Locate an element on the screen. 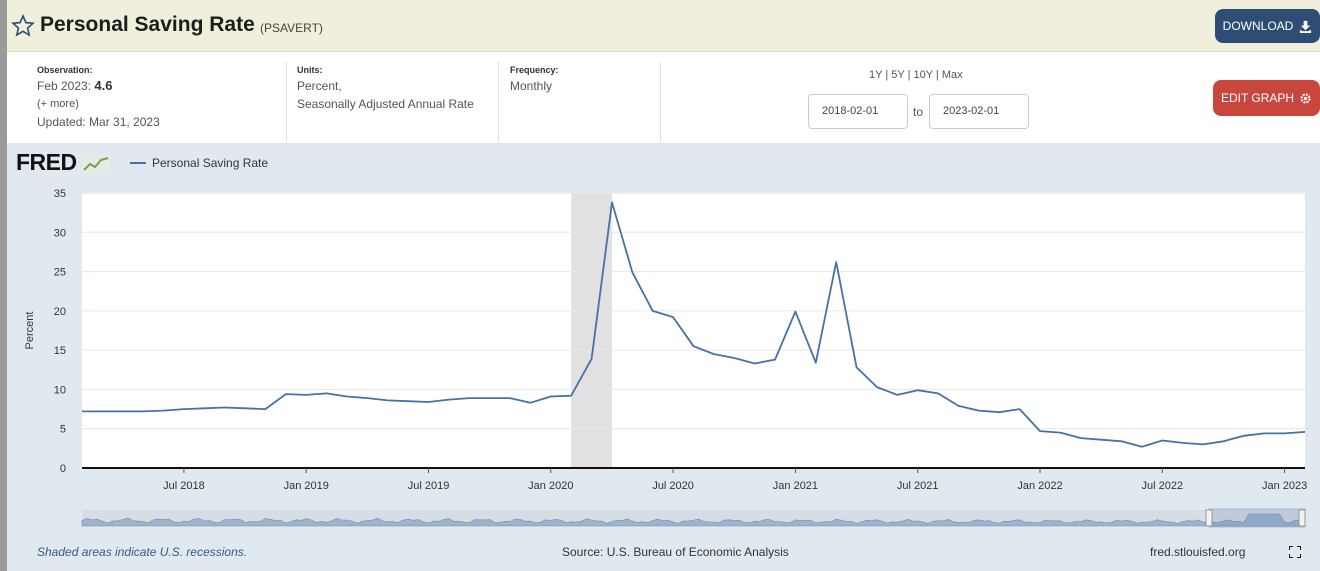  navigator-handle-left is located at coordinates (1209, 518).